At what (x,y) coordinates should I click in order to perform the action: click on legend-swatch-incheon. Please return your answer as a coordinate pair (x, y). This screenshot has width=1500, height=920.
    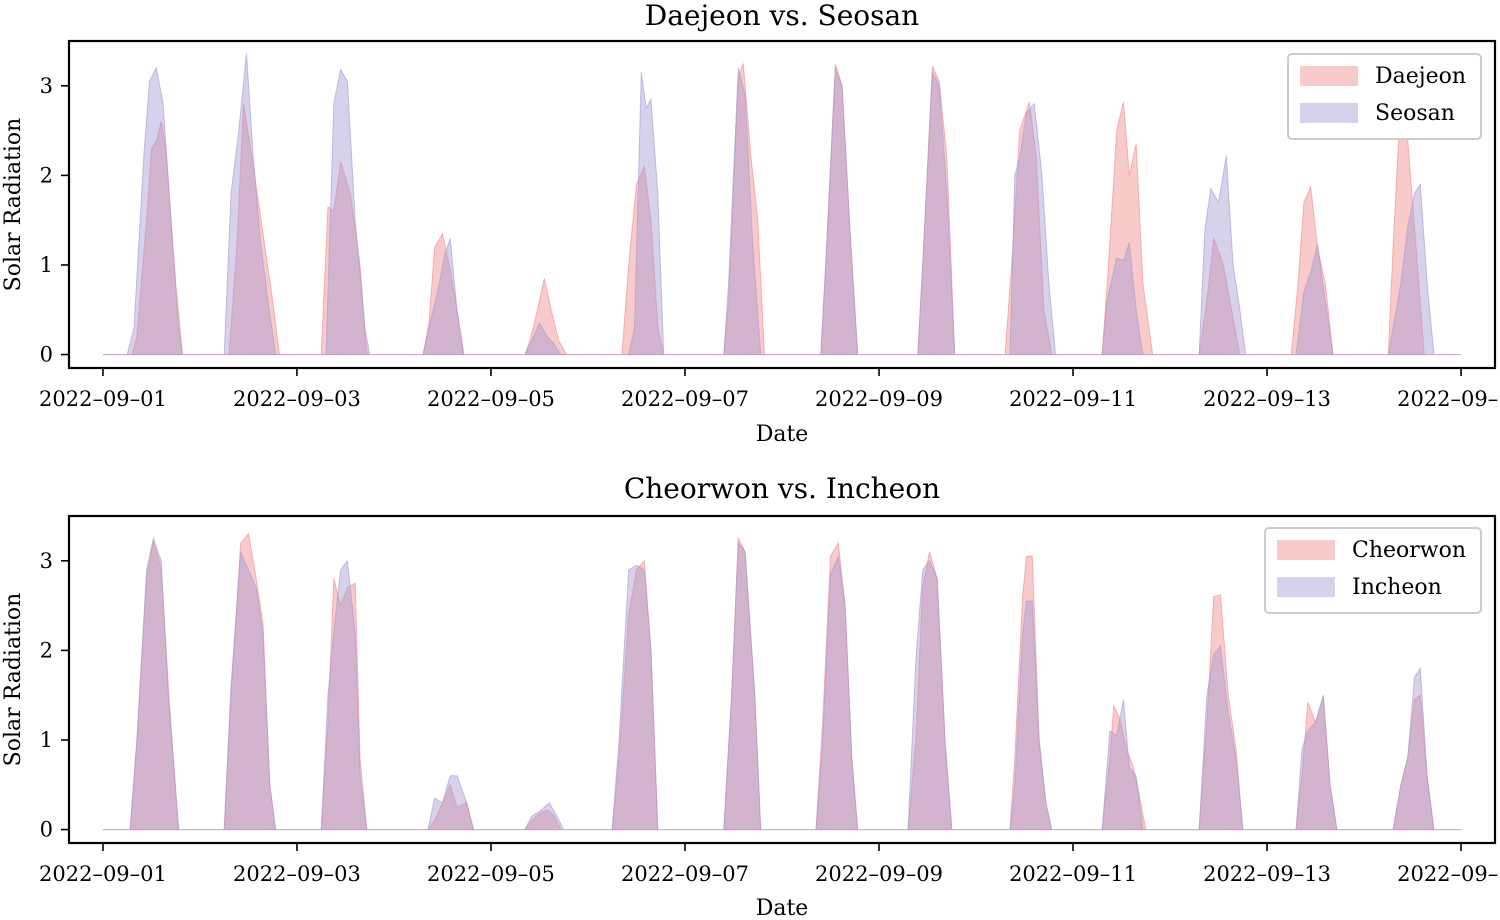
    Looking at the image, I should click on (1306, 587).